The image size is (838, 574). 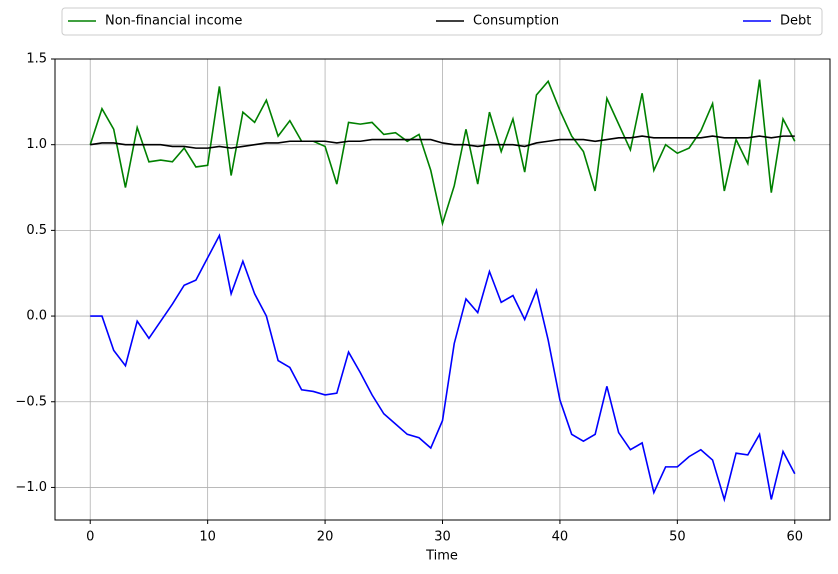 I want to click on legend-label: Consumption, so click(x=516, y=21).